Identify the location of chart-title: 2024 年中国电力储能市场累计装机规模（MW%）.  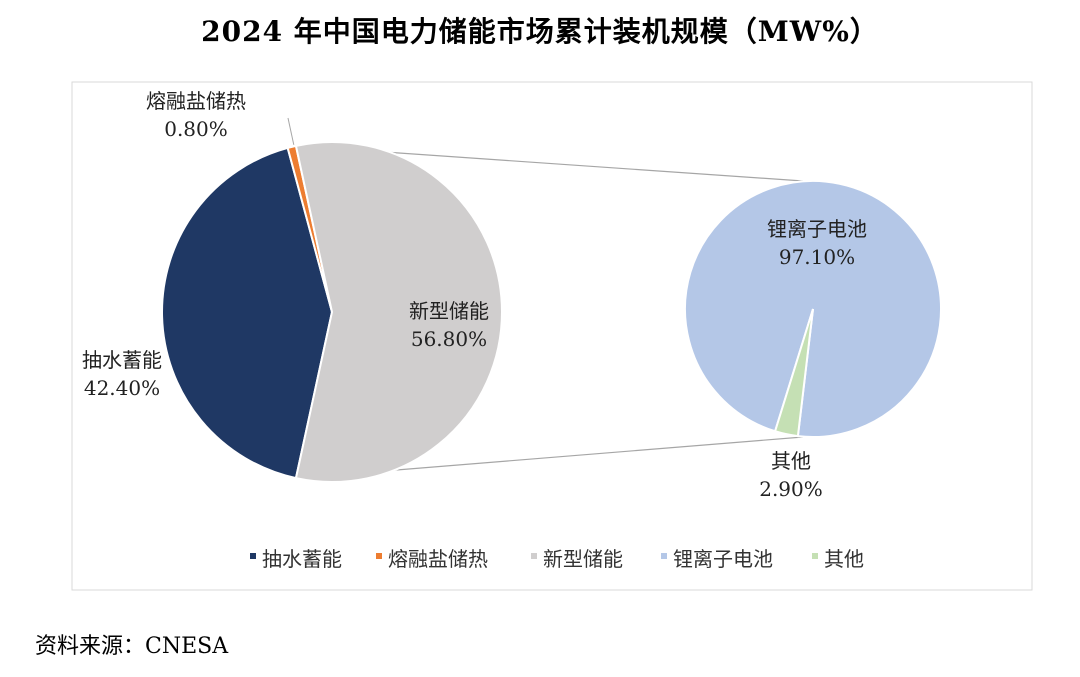
(540, 31).